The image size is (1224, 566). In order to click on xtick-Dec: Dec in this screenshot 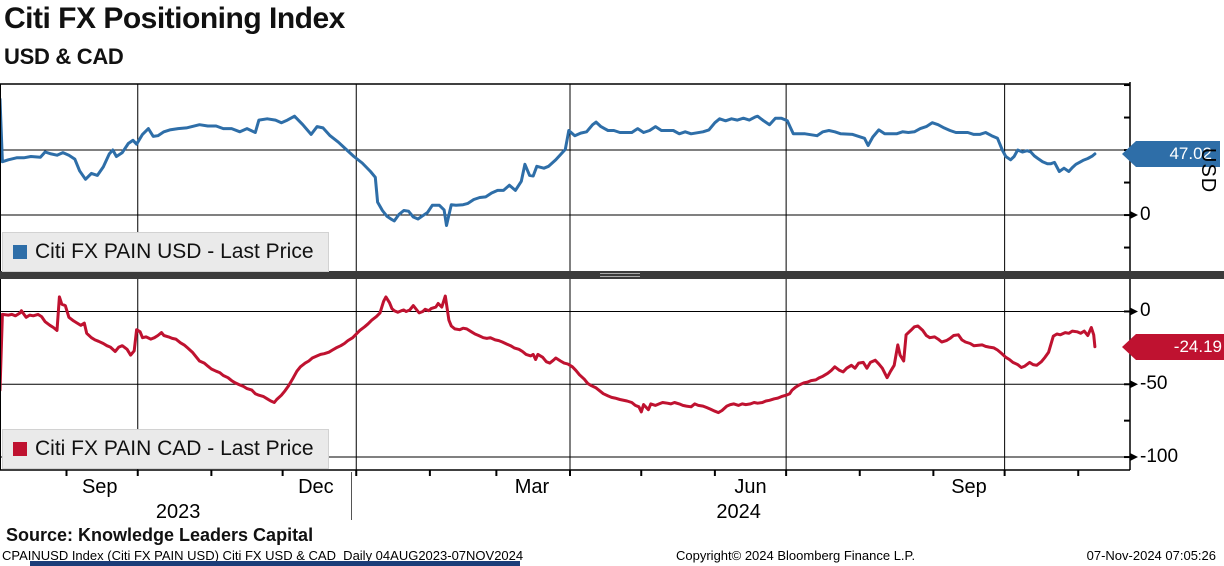, I will do `click(316, 487)`.